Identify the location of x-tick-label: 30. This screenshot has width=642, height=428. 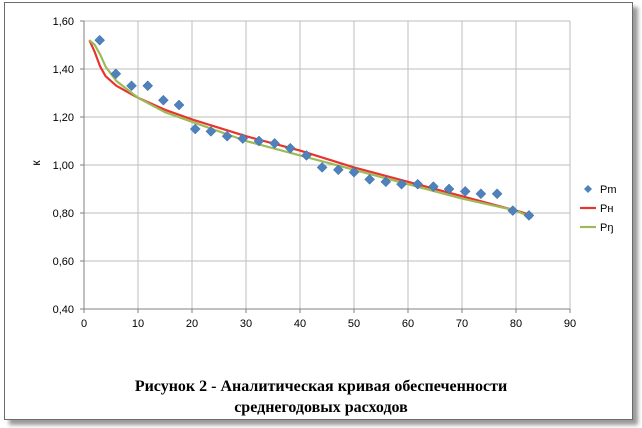
(246, 324).